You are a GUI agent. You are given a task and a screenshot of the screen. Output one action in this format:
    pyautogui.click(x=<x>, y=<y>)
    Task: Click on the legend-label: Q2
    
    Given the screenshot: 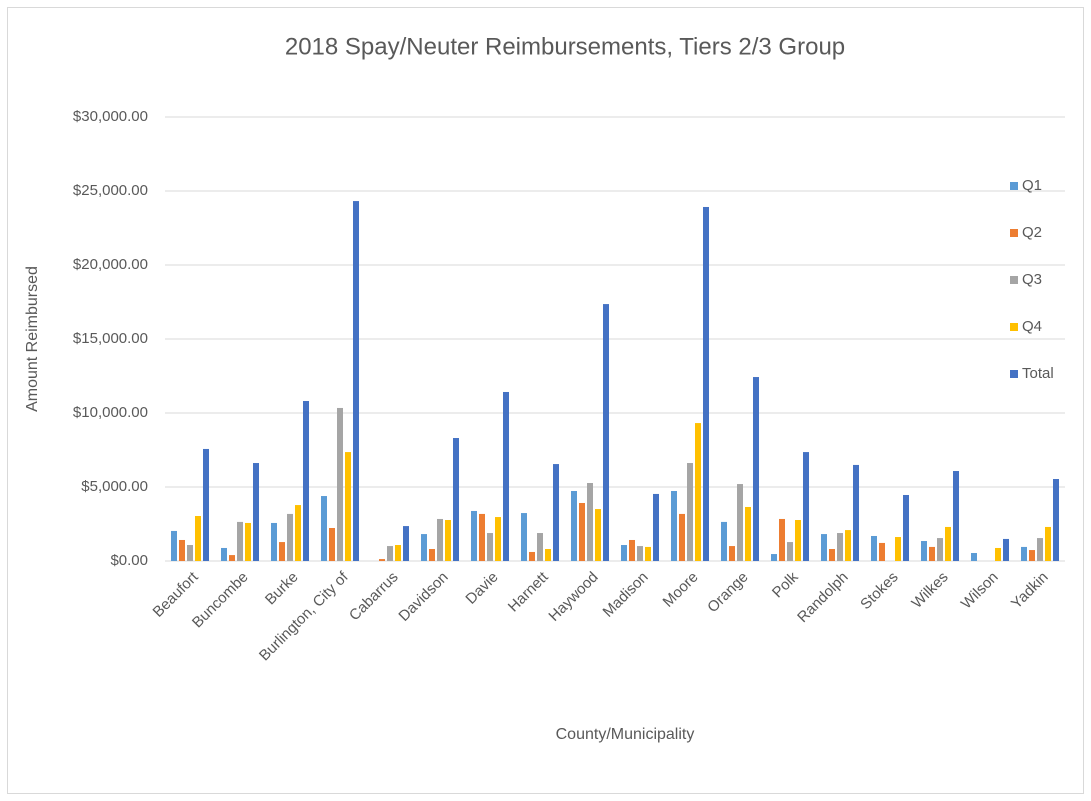 What is the action you would take?
    pyautogui.click(x=1032, y=232)
    